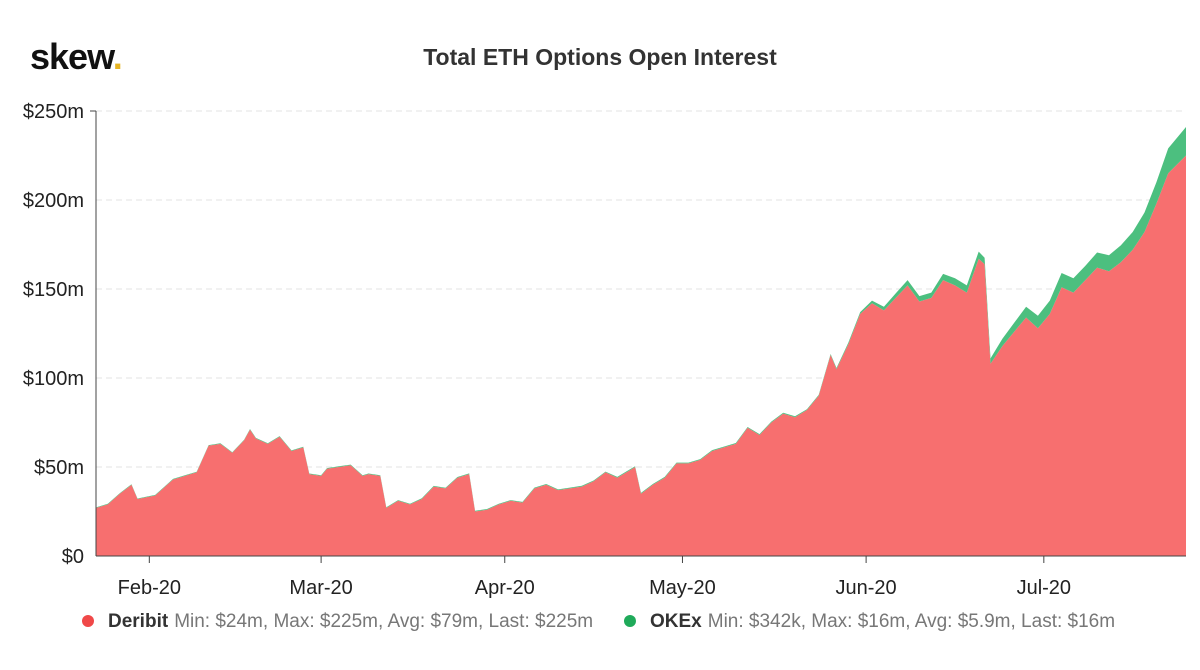  Describe the element at coordinates (53, 334) in the screenshot. I see `y-tick-labels: $0 $50m $100m $150m $200m $250m` at that location.